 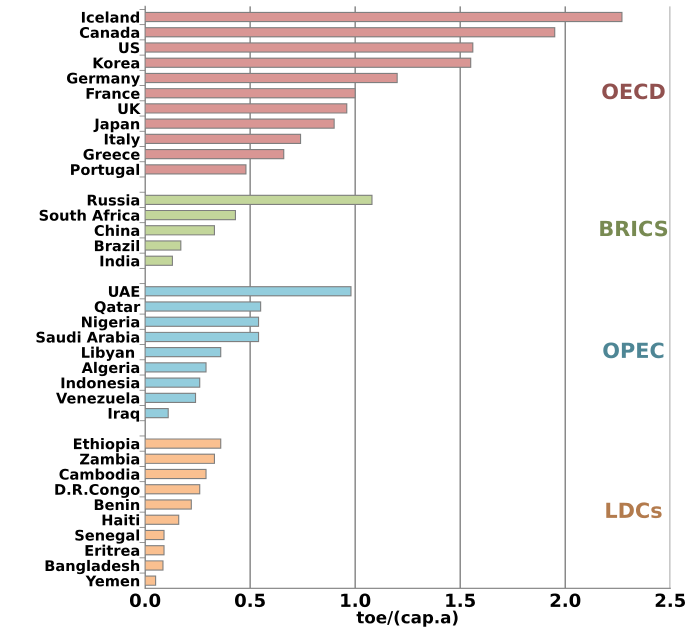 I want to click on y-tick-label: Italy, so click(x=122, y=140).